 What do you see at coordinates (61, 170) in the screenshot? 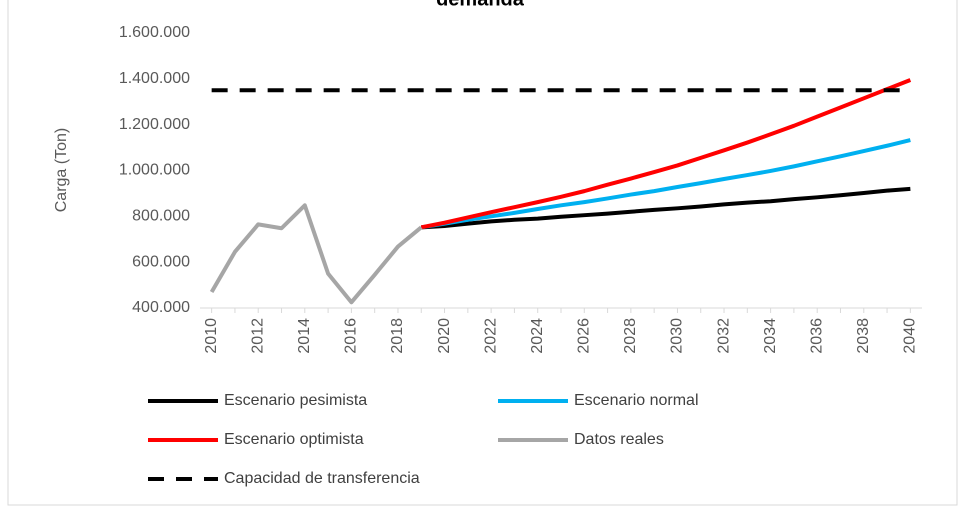
I see `y-axis-label: Carga (Ton)` at bounding box center [61, 170].